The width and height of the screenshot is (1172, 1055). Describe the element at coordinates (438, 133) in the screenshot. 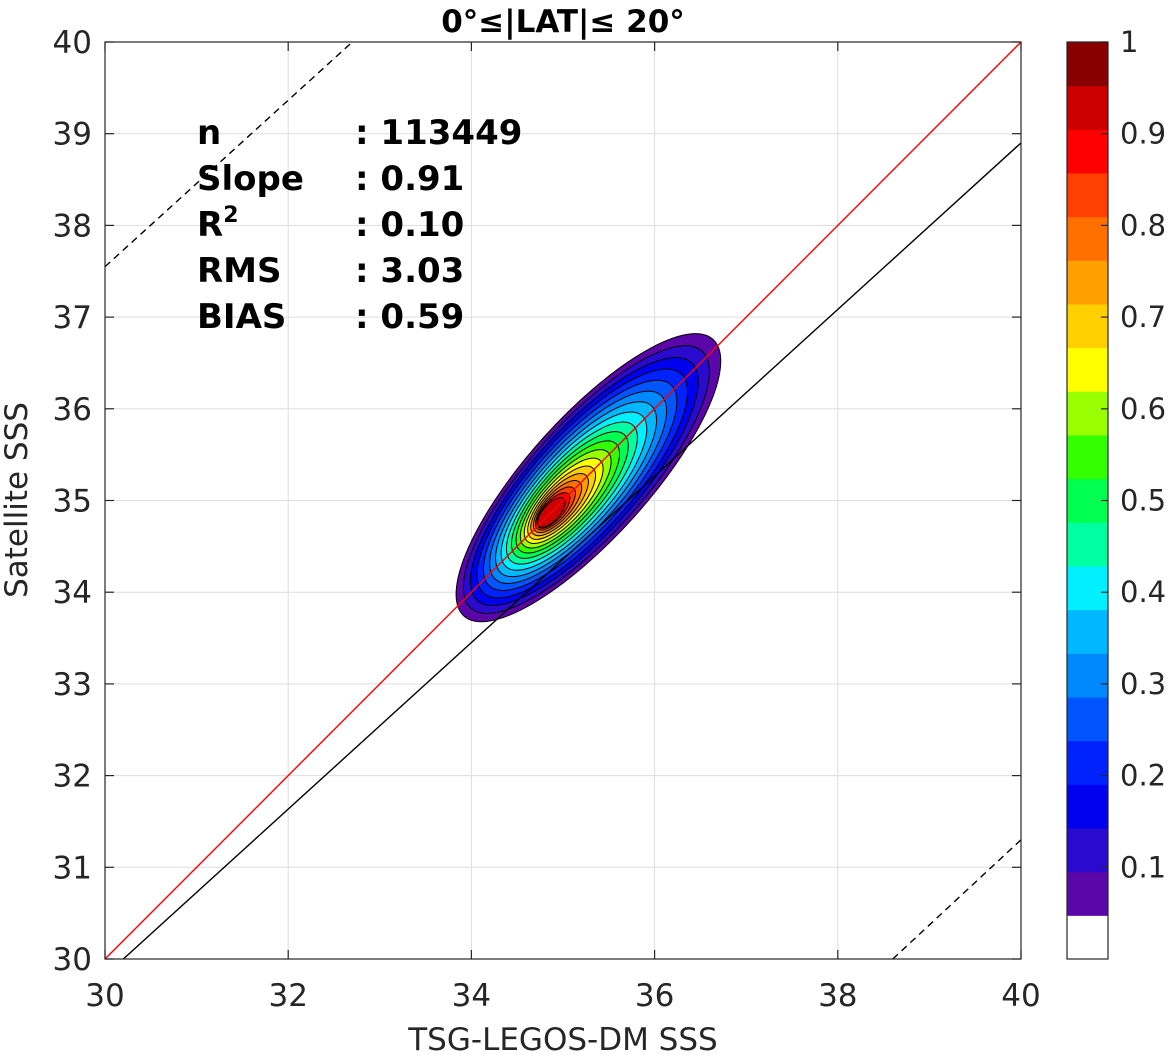

I see `stat-value: : 113449` at that location.